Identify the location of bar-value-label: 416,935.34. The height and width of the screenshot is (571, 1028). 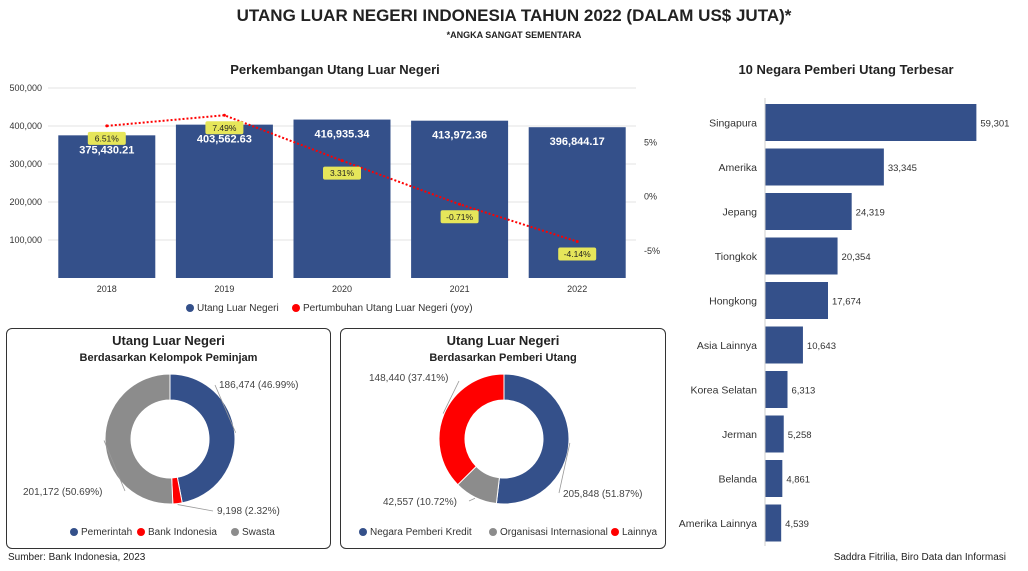
(342, 135).